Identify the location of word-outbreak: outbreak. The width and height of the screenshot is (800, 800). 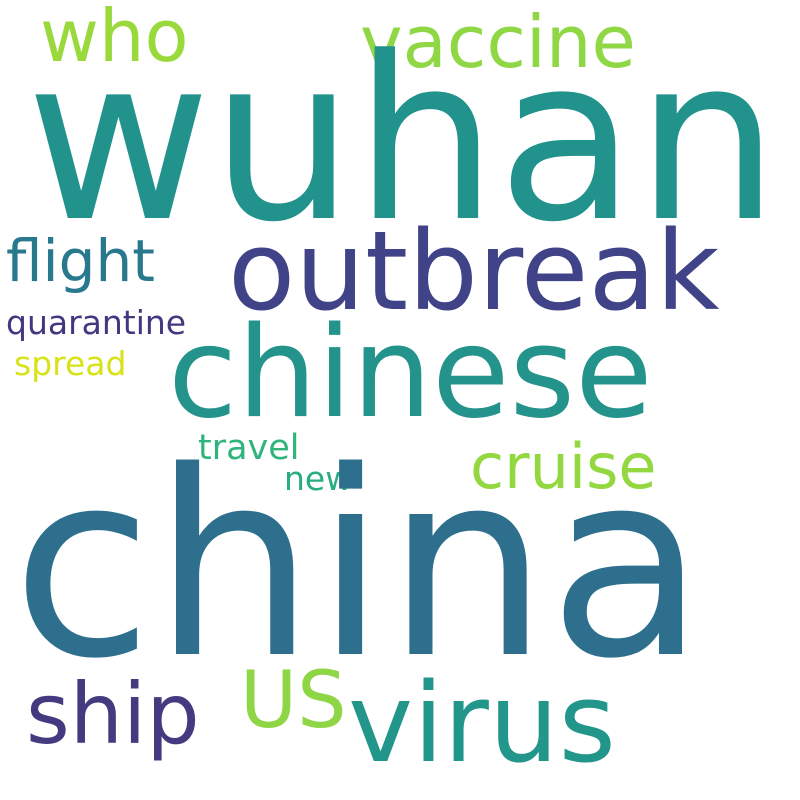
(474, 271).